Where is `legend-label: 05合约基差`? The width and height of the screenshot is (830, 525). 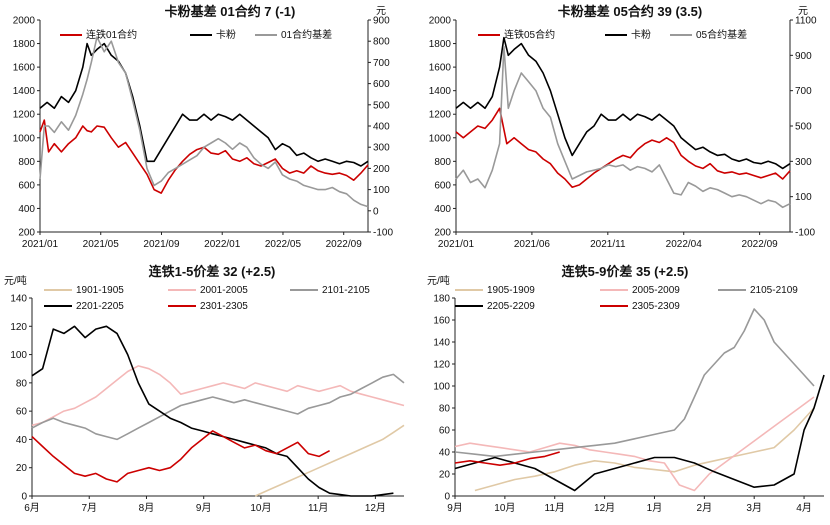
legend-label: 05合约基差 is located at coordinates (721, 34).